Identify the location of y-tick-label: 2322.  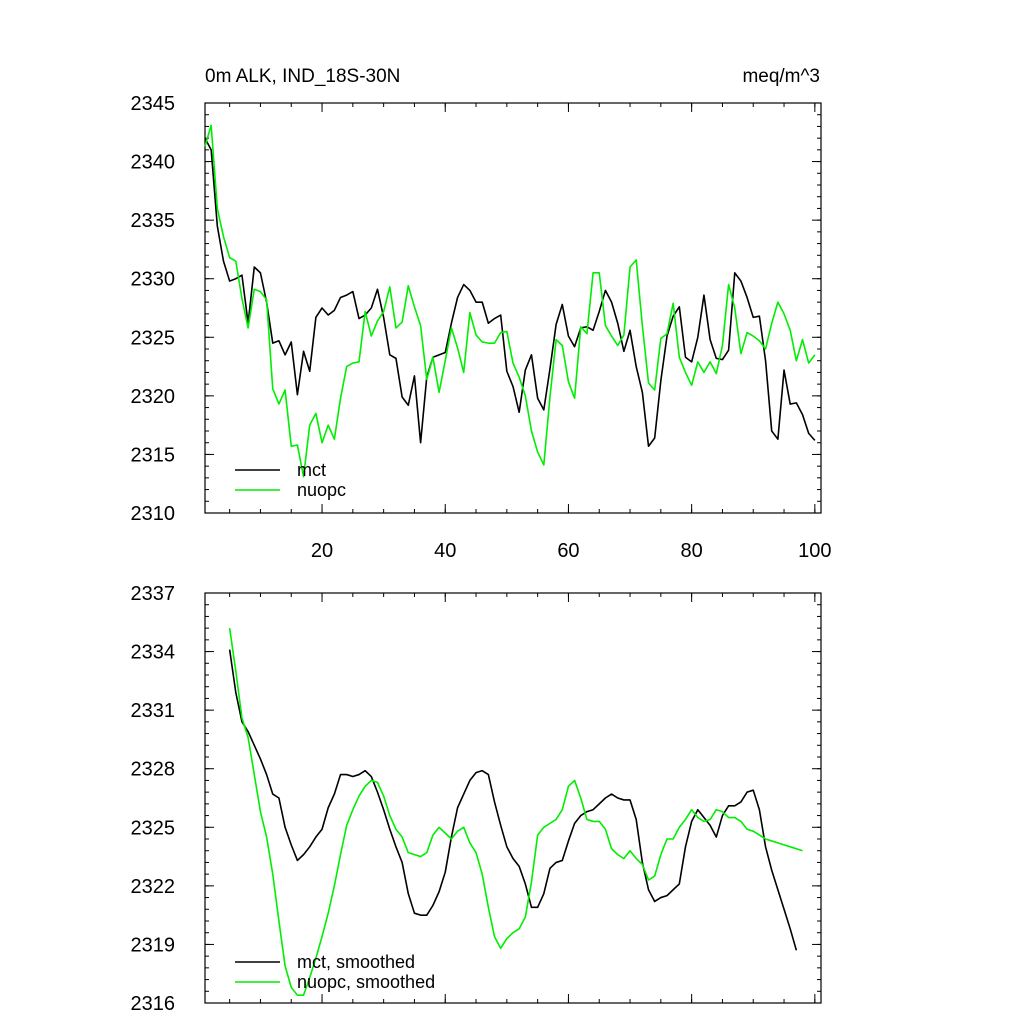
(153, 887).